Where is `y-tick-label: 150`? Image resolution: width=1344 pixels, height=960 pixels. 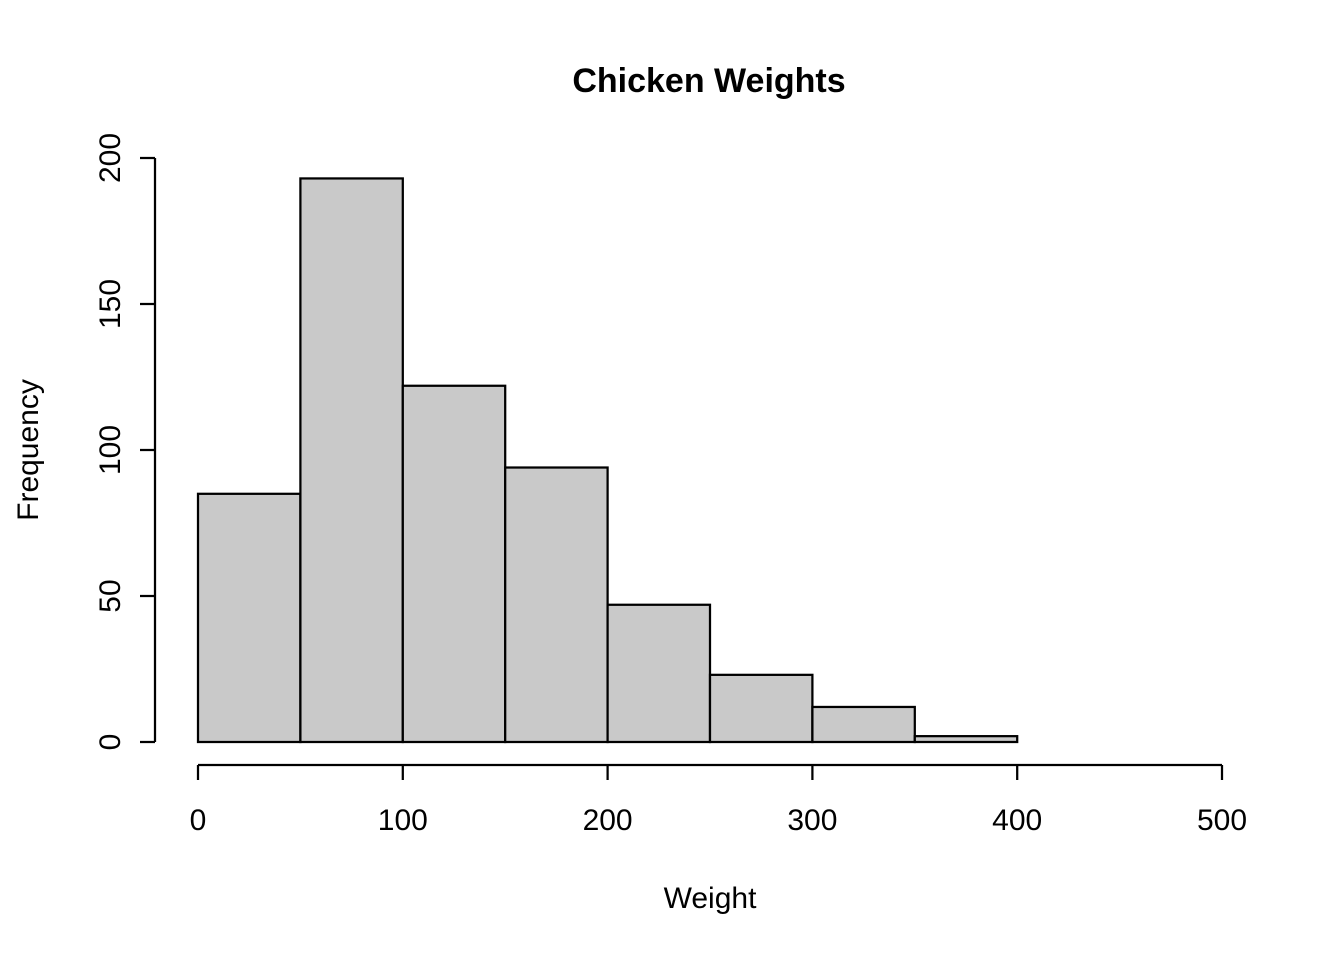
y-tick-label: 150 is located at coordinates (110, 304).